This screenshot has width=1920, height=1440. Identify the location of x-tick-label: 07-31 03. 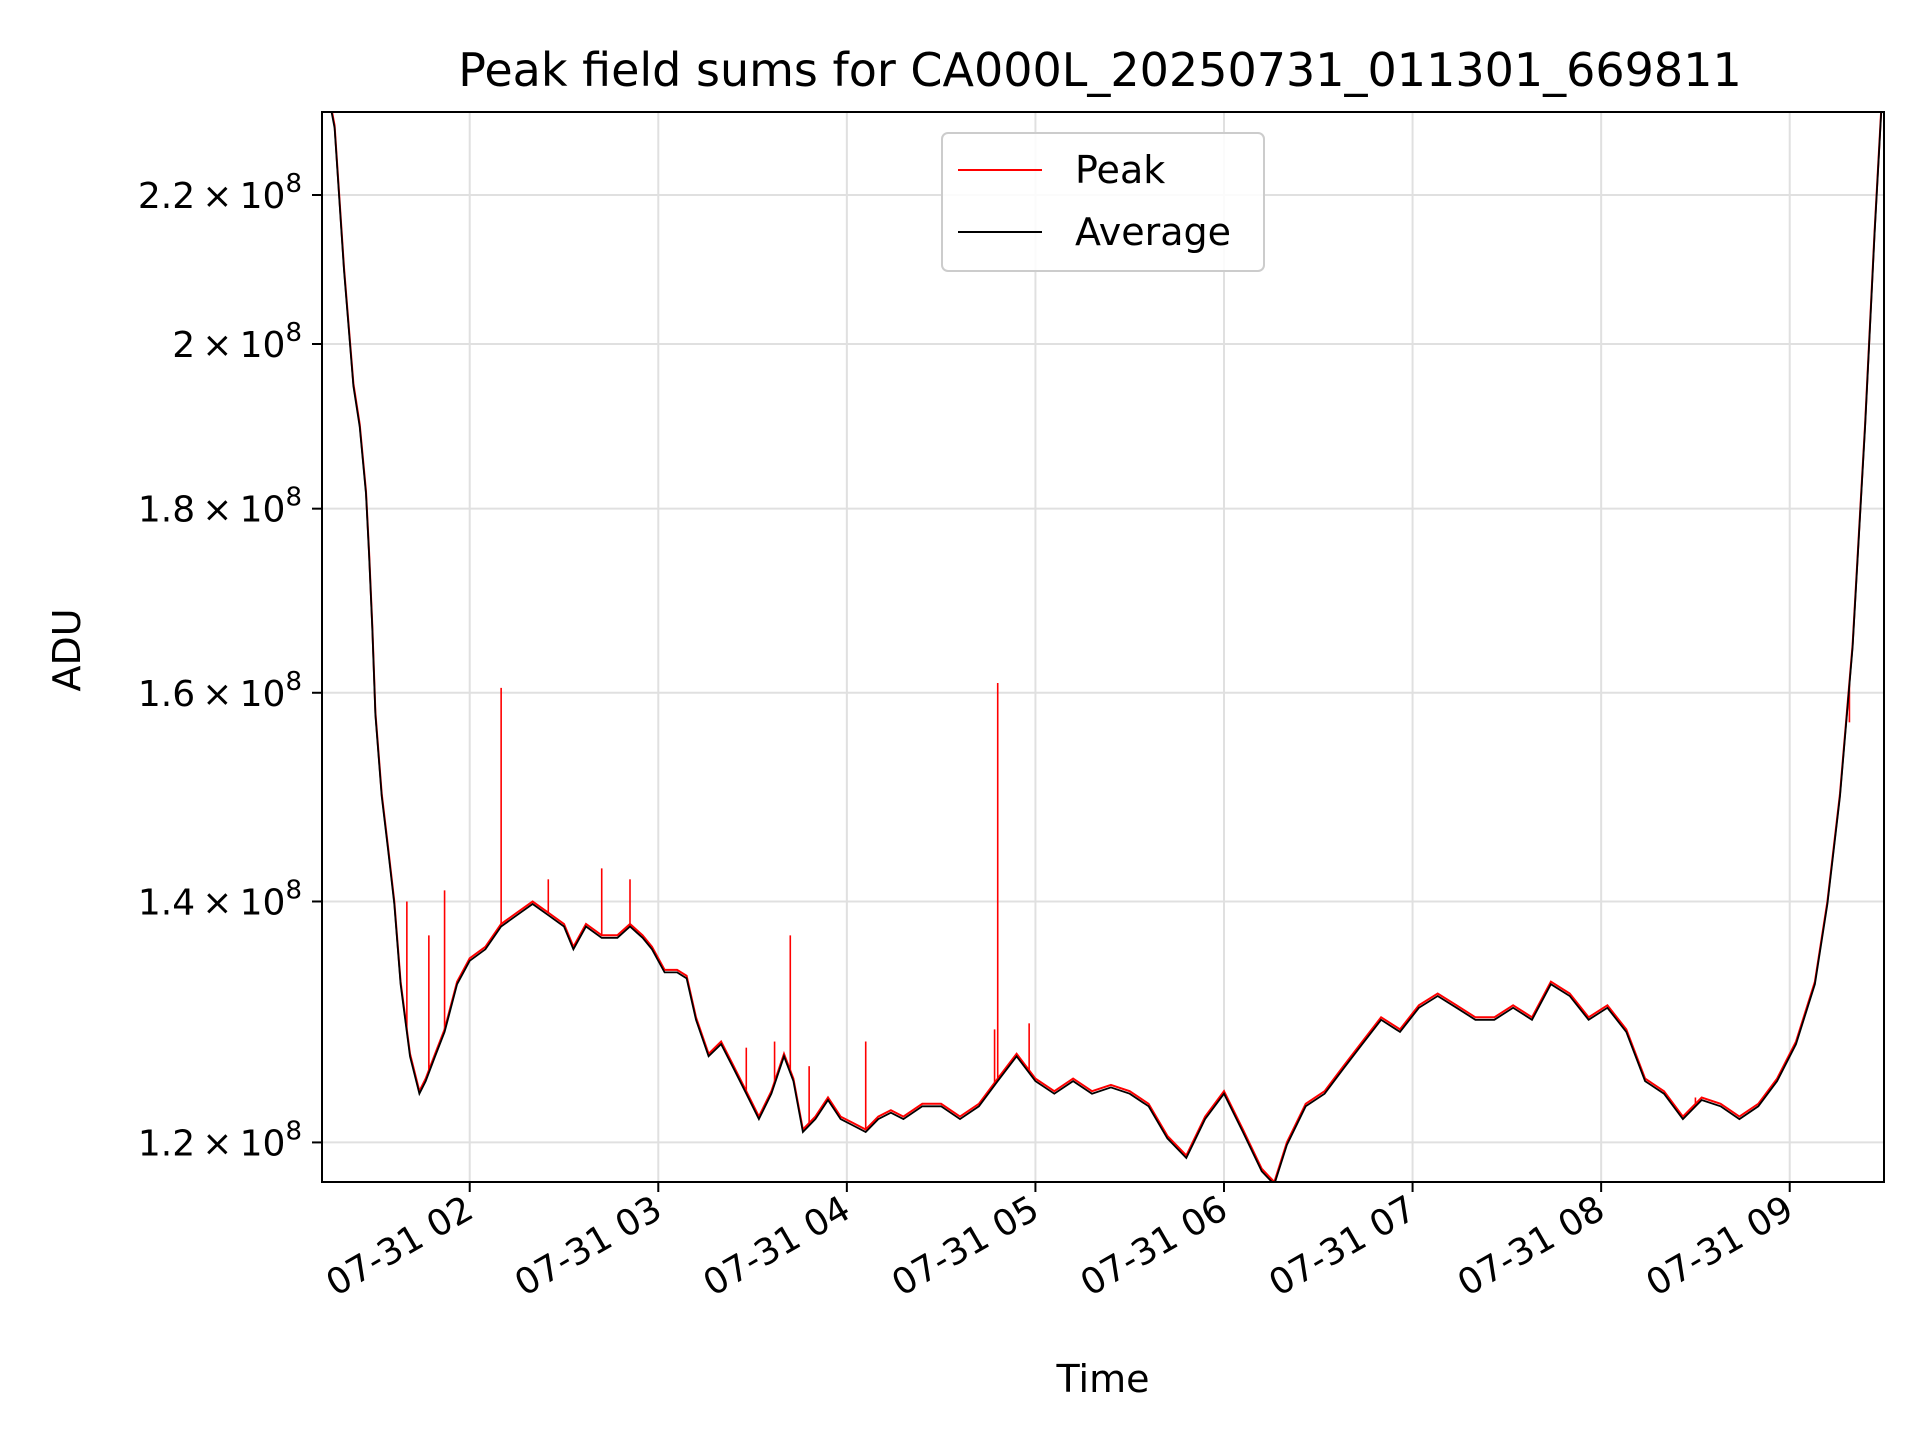
(588, 1246).